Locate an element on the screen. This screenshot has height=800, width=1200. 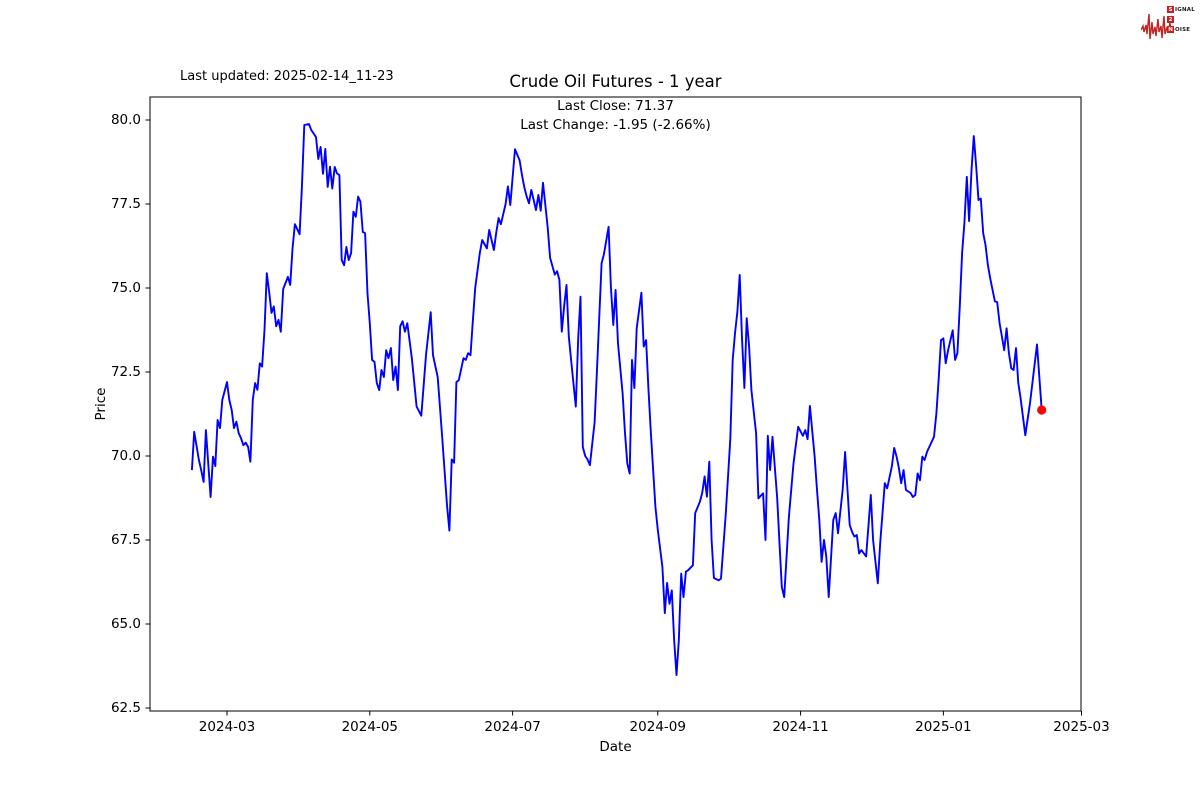
logo-noise-rest: OISE is located at coordinates (1183, 29).